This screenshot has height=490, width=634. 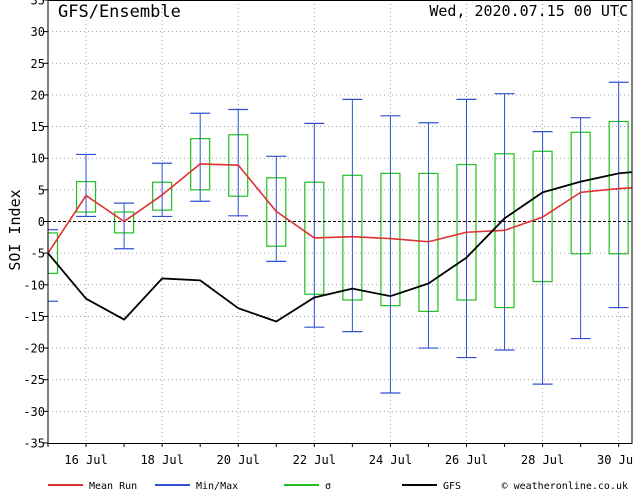 What do you see at coordinates (38, 159) in the screenshot?
I see `y-tick-label: 10` at bounding box center [38, 159].